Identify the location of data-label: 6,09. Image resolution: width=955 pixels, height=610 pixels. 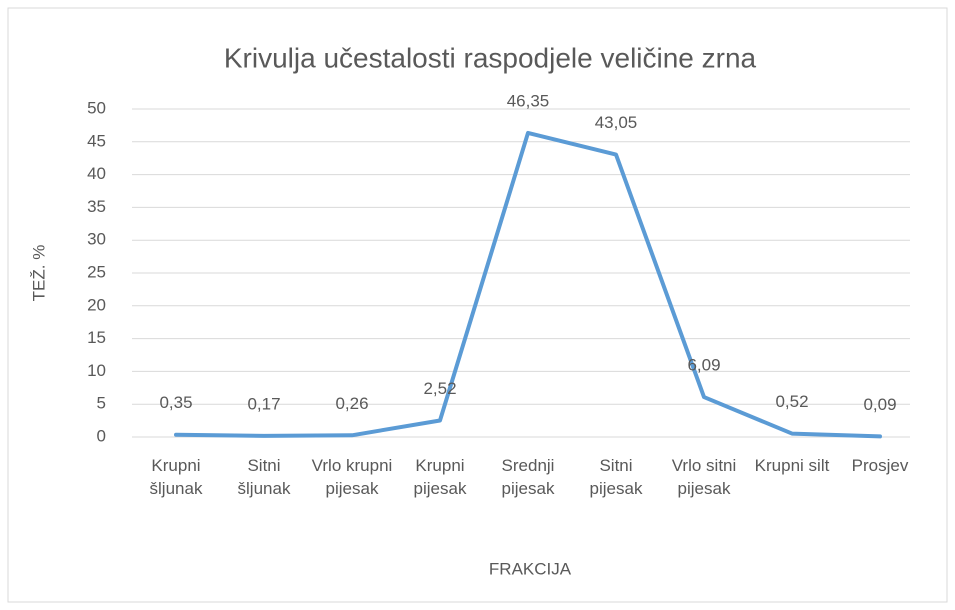
(703, 365).